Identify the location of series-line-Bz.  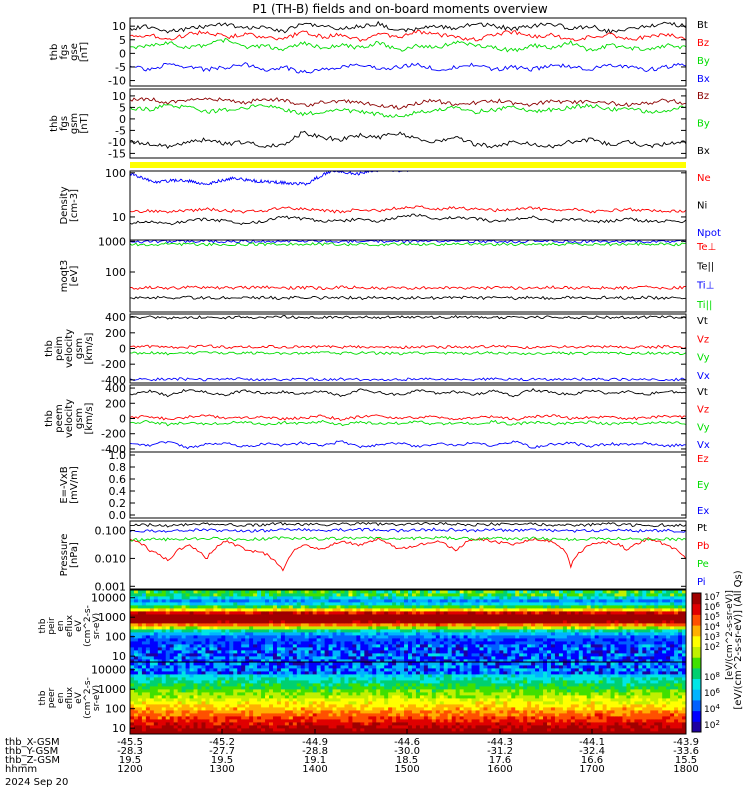
(408, 103).